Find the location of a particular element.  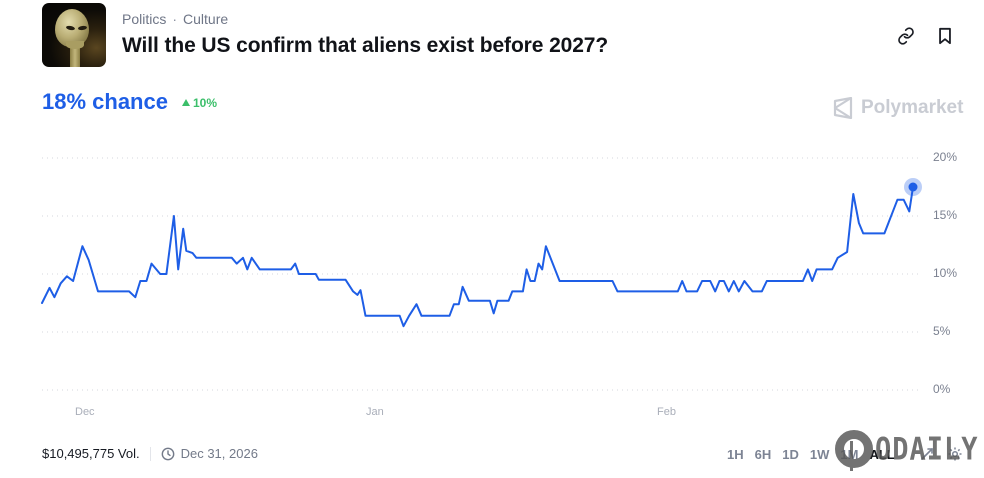

market-thumbnail is located at coordinates (74, 35).